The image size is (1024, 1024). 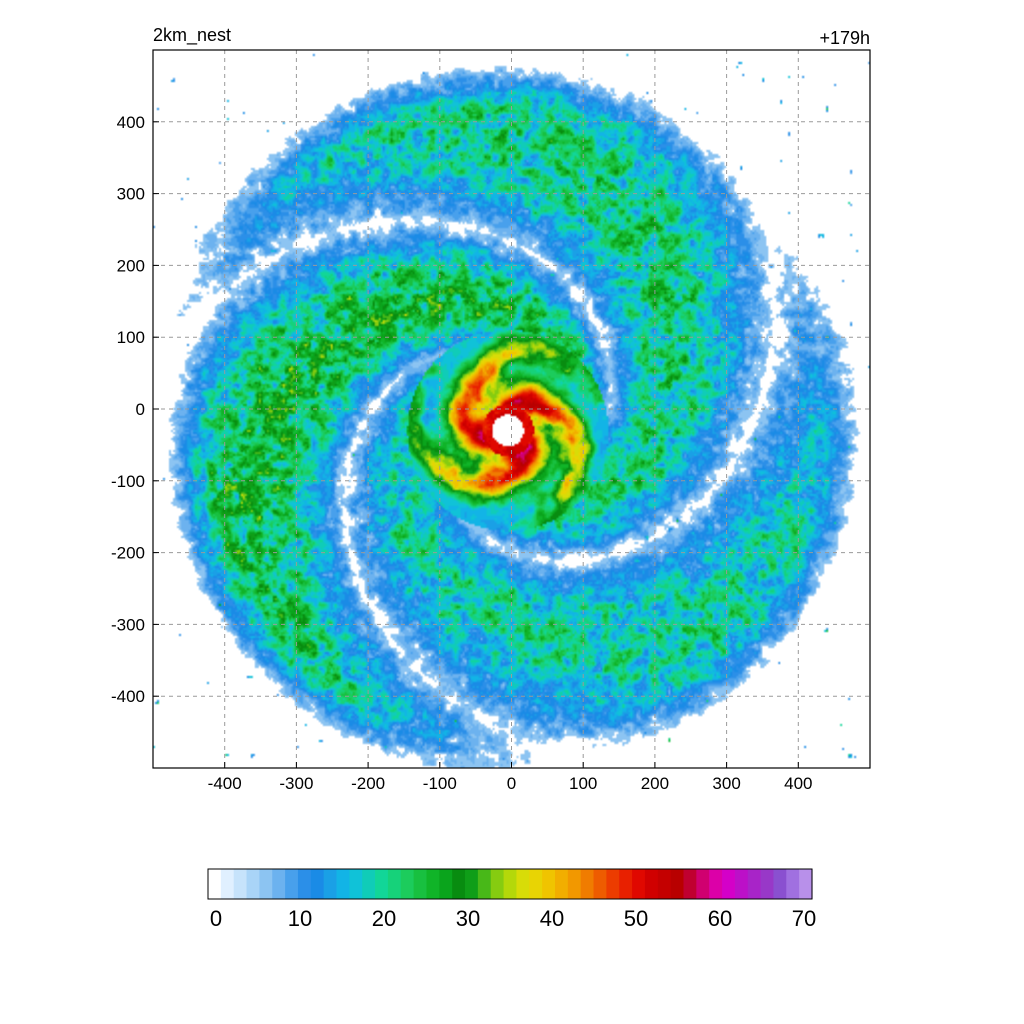 I want to click on x-tick-label: -400, so click(x=225, y=783).